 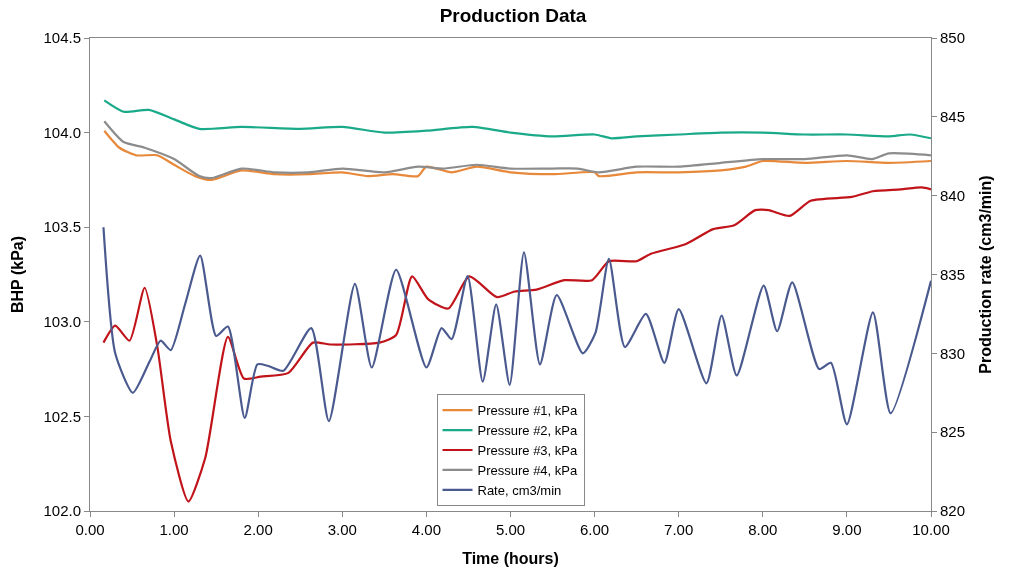 What do you see at coordinates (953, 38) in the screenshot?
I see `y2-tick-label: 850` at bounding box center [953, 38].